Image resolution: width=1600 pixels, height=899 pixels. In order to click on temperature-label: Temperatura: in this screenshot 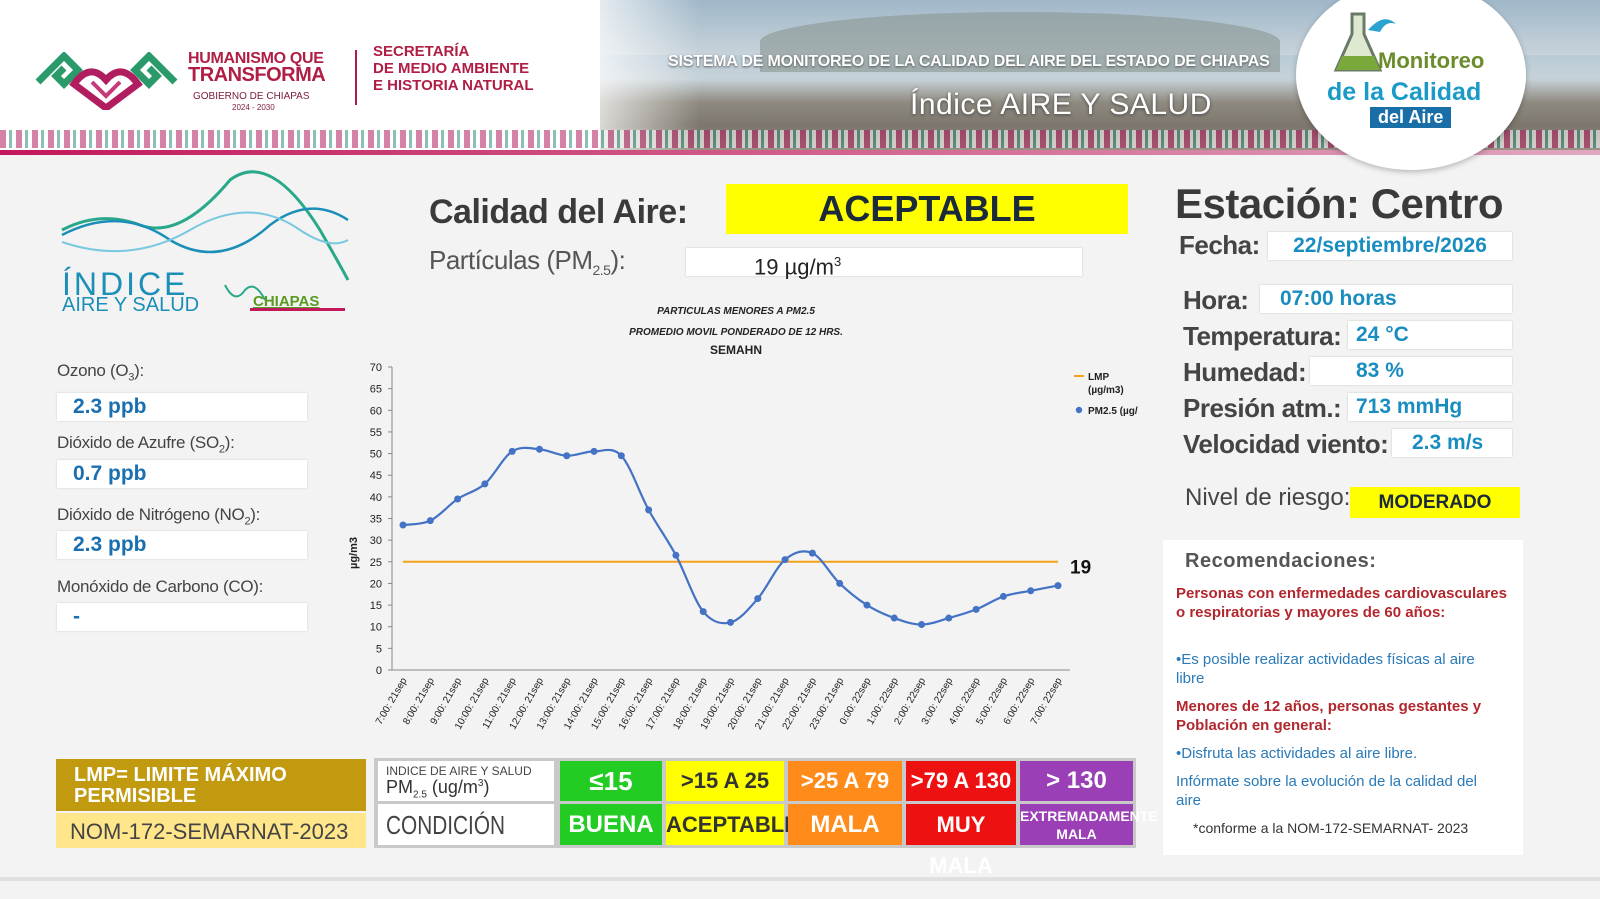, I will do `click(1262, 336)`.